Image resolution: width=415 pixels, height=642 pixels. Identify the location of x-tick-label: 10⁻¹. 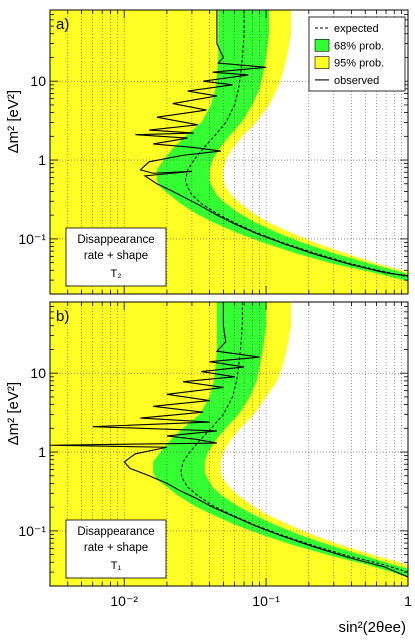
(266, 601).